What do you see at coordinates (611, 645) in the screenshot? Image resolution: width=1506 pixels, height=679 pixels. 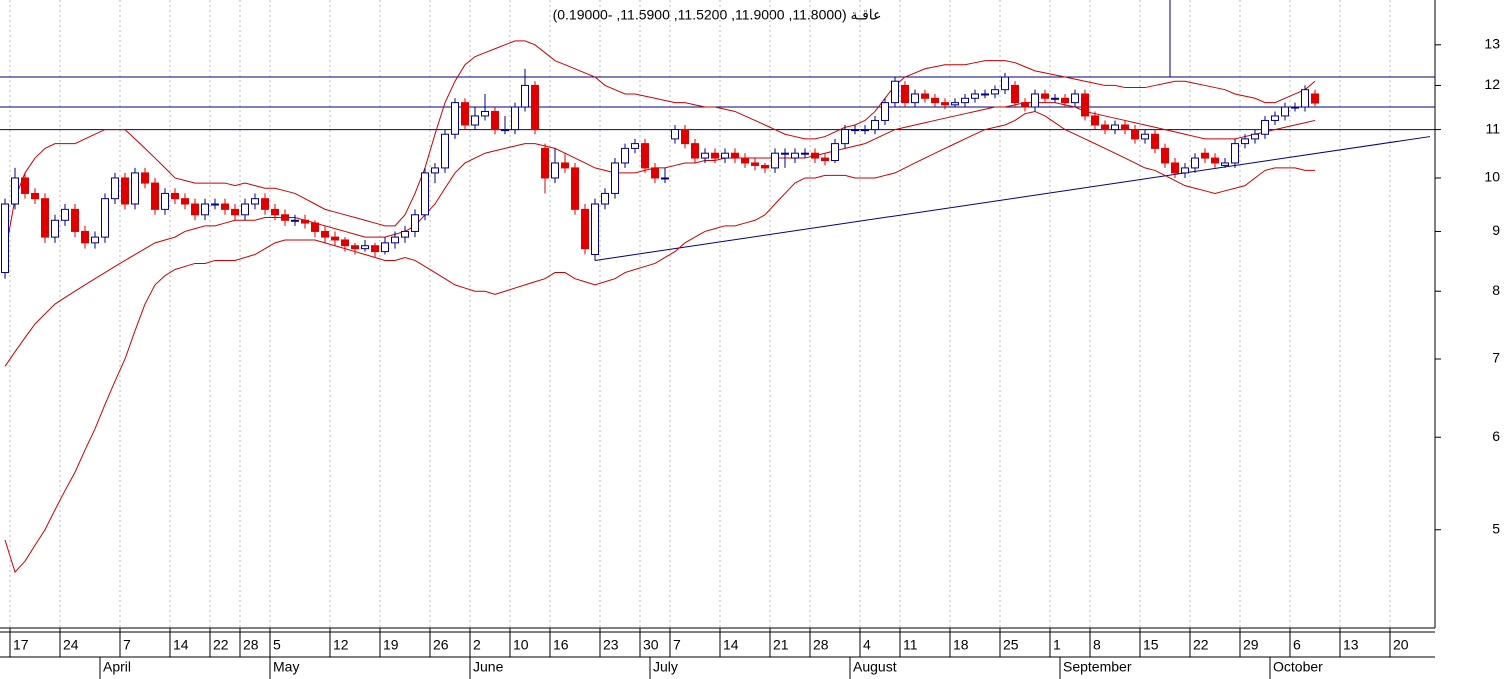 I see `x-tick-label: 23` at bounding box center [611, 645].